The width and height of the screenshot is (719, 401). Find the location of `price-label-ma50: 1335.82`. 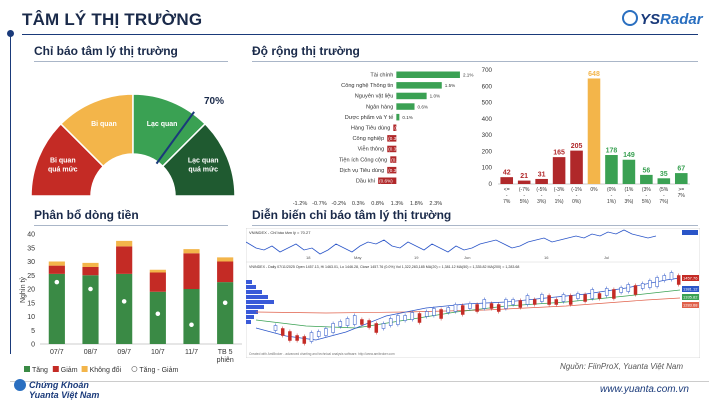

price-label-ma50: 1335.82 is located at coordinates (690, 297).